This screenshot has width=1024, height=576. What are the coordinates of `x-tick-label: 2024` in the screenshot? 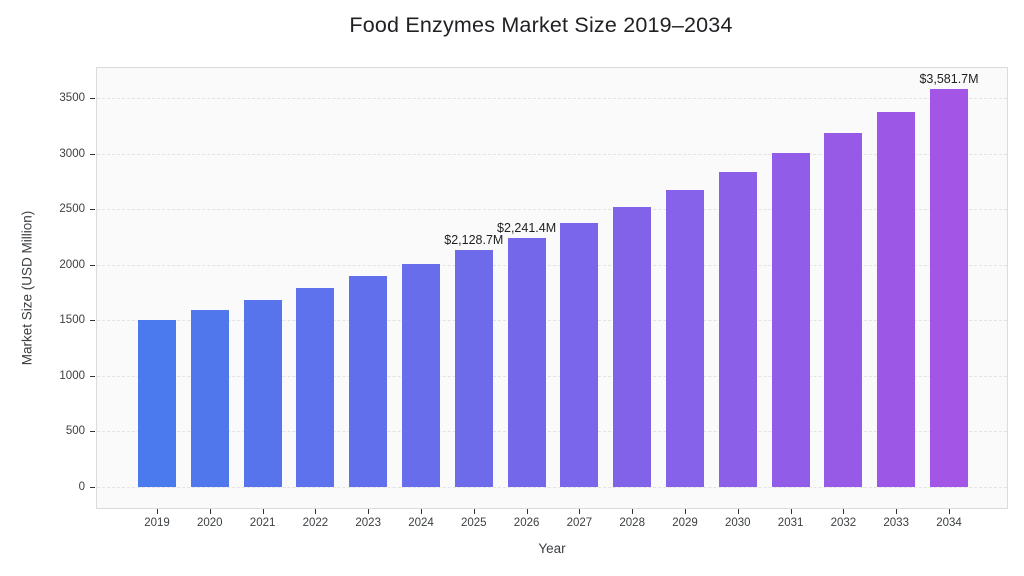 It's located at (421, 523).